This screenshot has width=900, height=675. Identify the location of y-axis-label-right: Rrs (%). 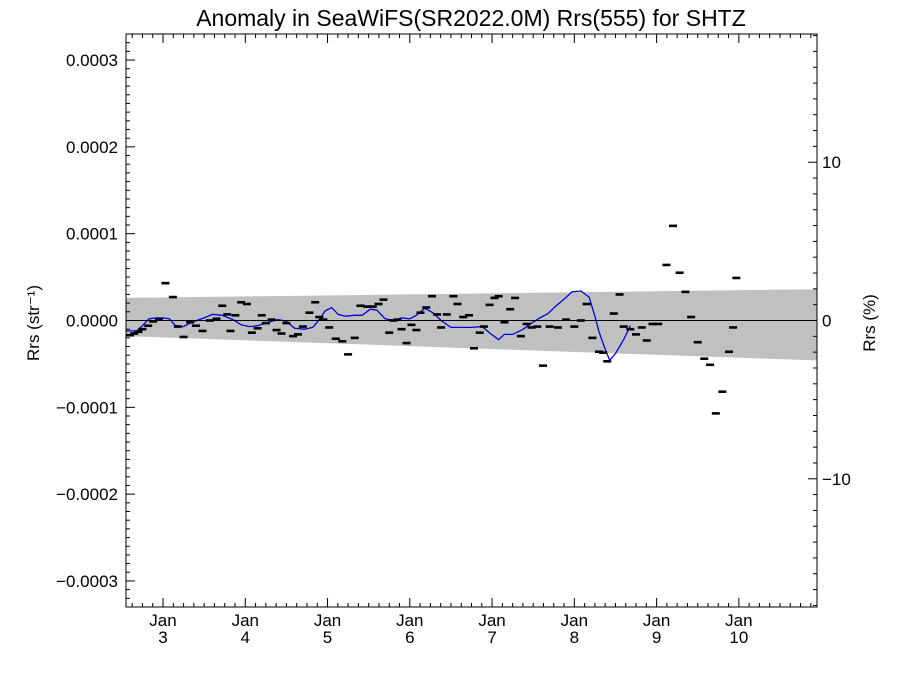
(869, 323).